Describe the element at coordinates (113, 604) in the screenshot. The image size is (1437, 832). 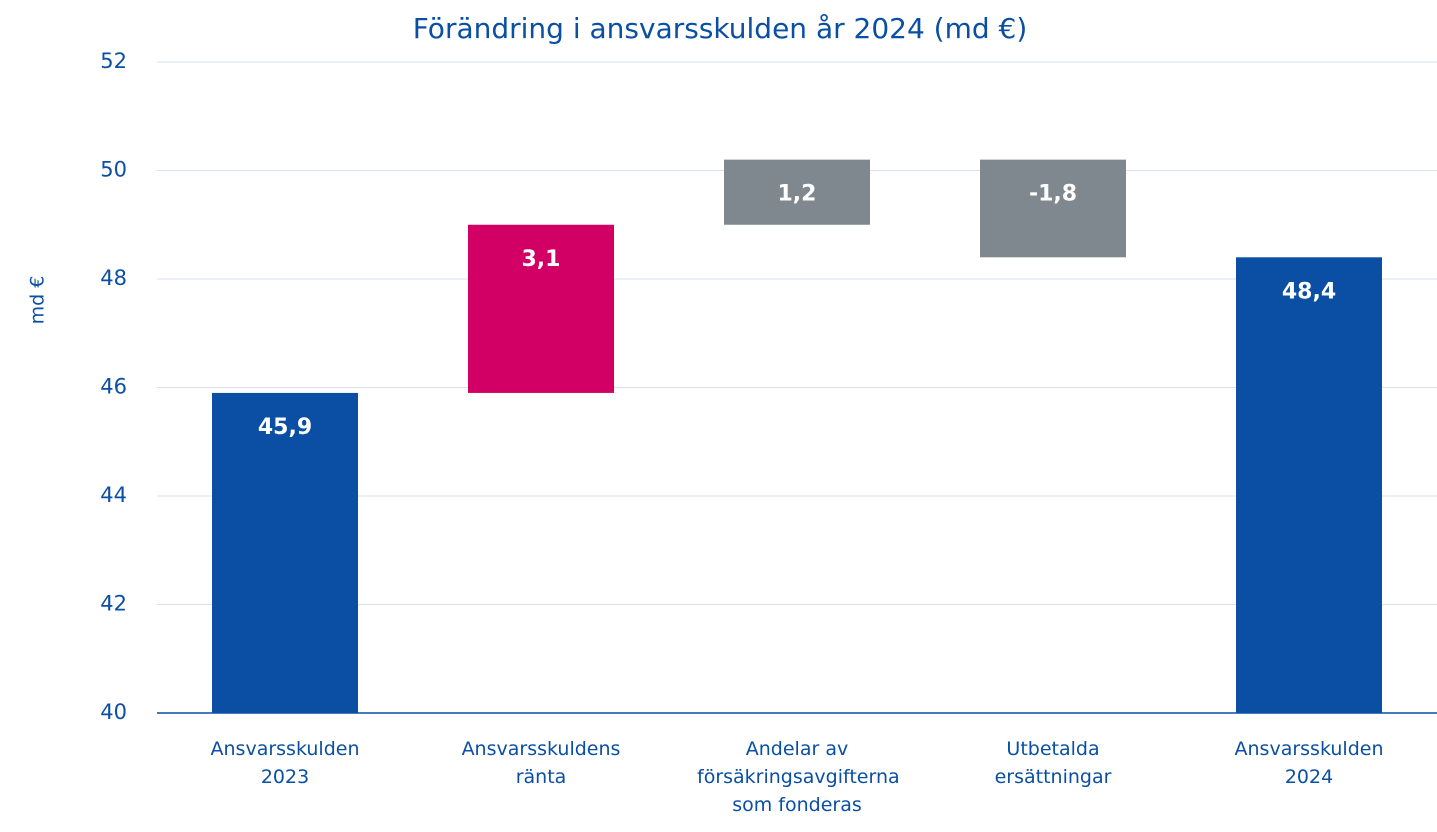
I see `y-tick-label: 42` at that location.